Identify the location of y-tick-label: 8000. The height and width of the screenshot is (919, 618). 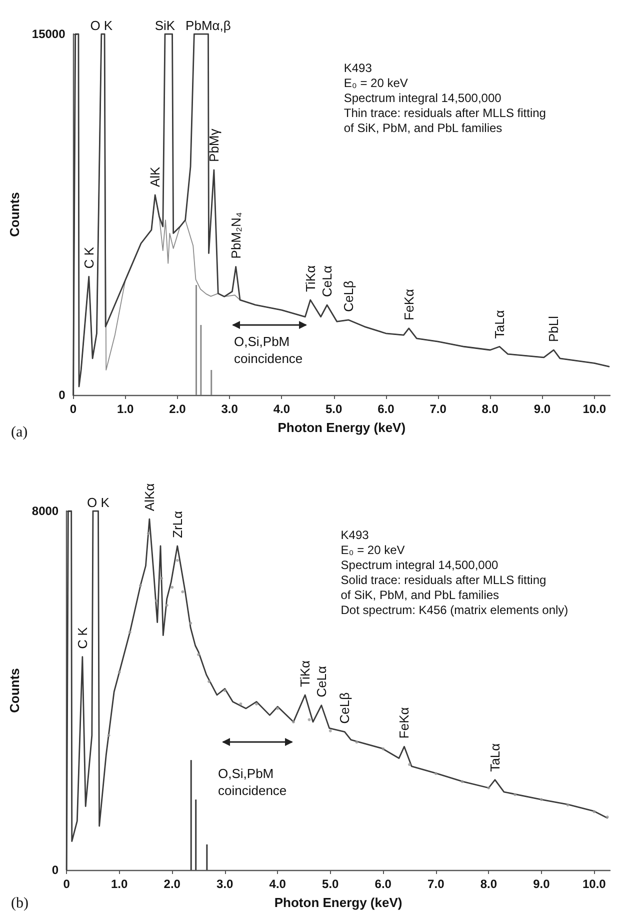
(45, 511).